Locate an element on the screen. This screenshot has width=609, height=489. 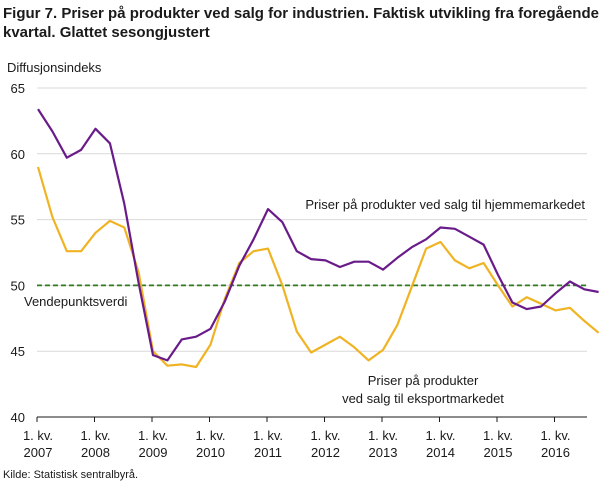
y-tick-label: 45 is located at coordinates (18, 351).